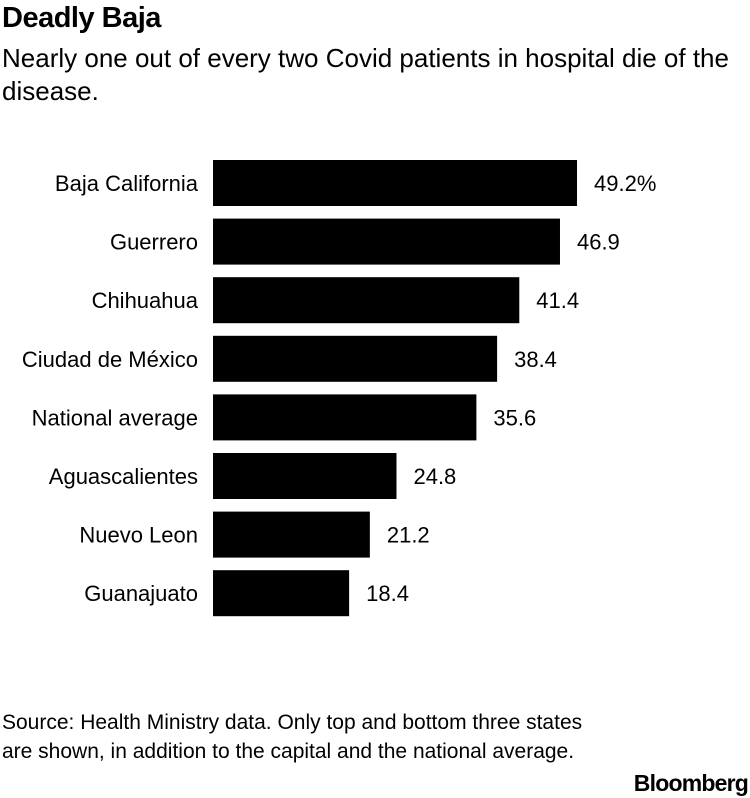 The image size is (750, 798). I want to click on category-label: Chihuahua, so click(145, 300).